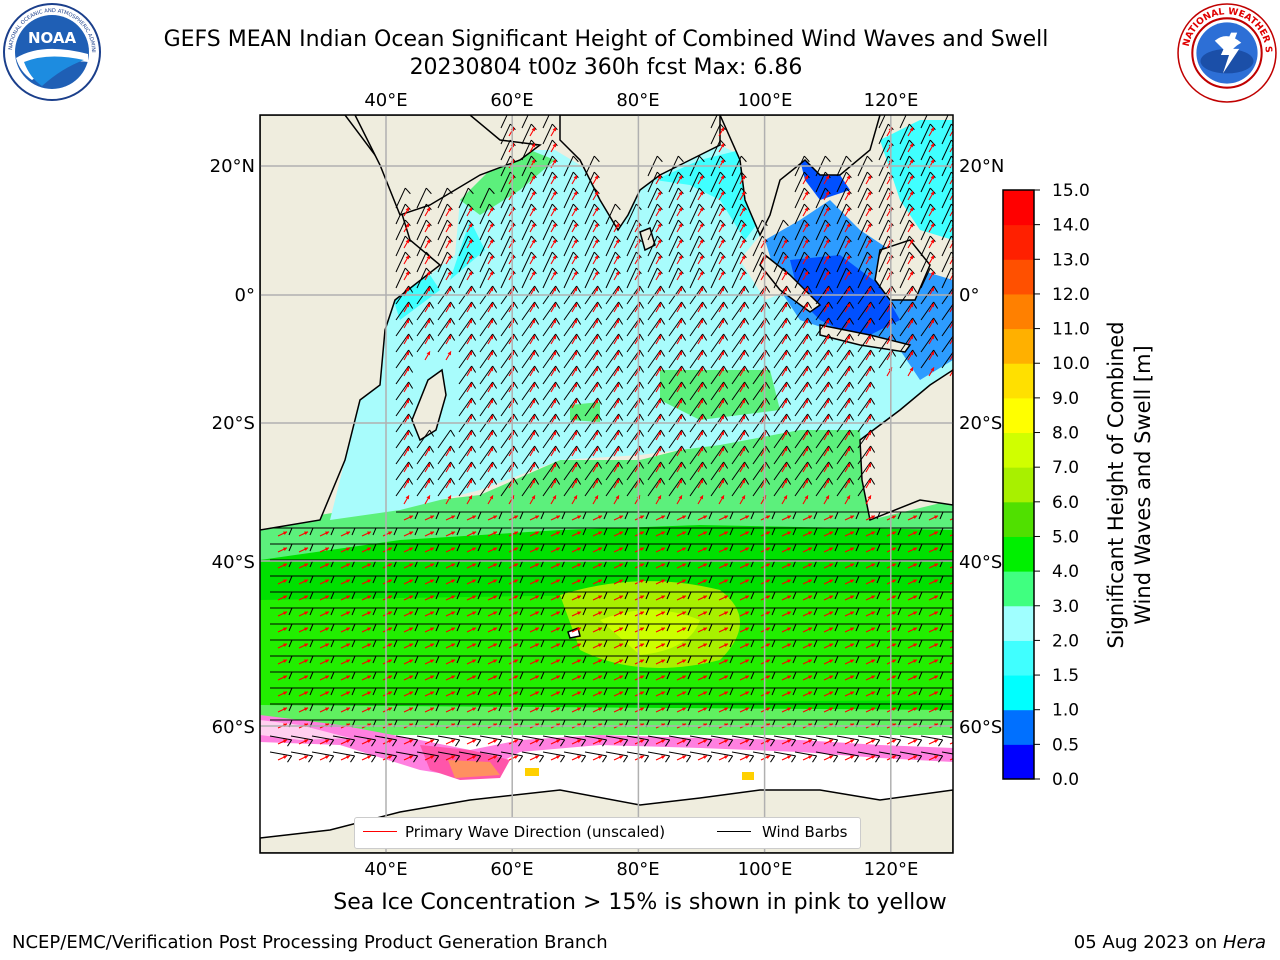 The image size is (1280, 960). Describe the element at coordinates (511, 100) in the screenshot. I see `lon-tick-label: 60°E` at that location.